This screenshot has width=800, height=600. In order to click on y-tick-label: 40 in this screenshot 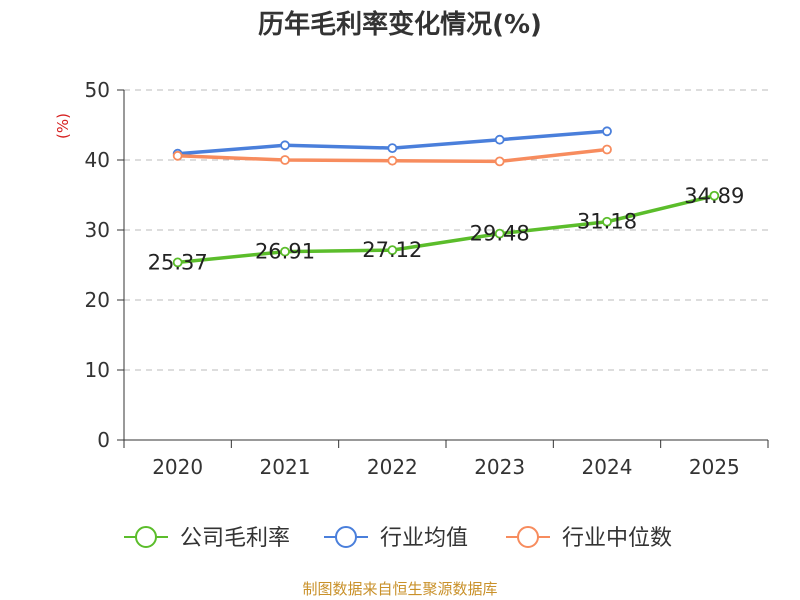, I will do `click(97, 160)`.